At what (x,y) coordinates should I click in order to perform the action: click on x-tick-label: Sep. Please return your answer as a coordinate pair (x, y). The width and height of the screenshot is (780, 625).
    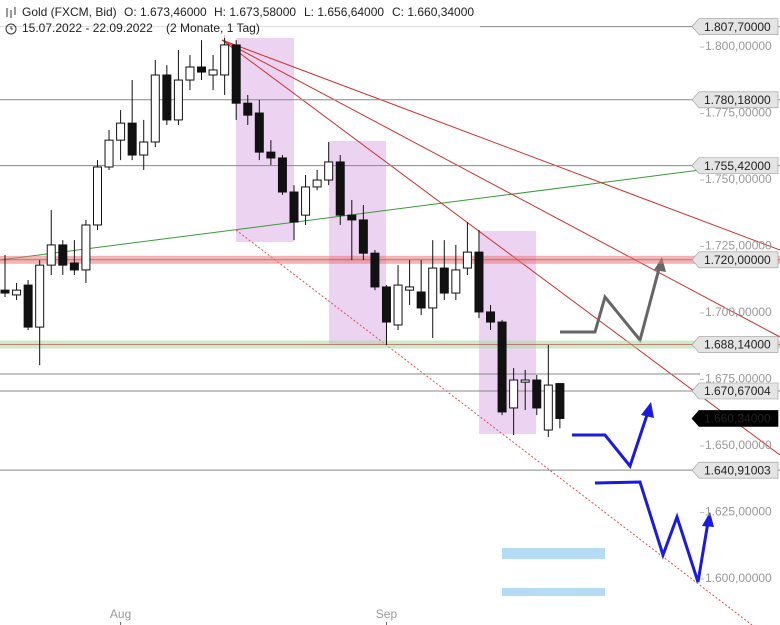
    Looking at the image, I should click on (387, 614).